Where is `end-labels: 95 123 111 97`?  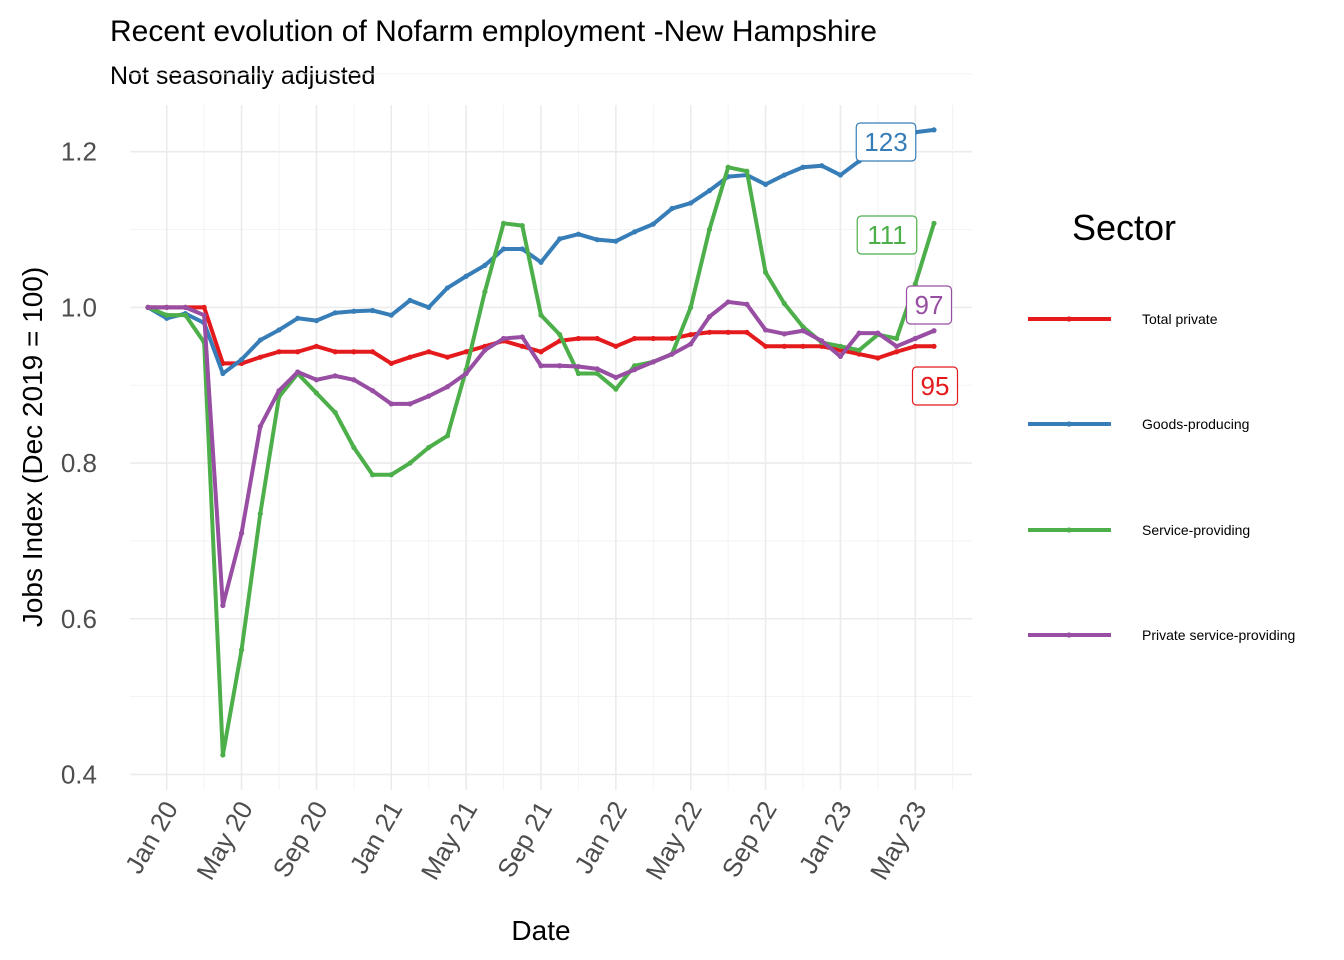 end-labels: 95 123 111 97 is located at coordinates (907, 264).